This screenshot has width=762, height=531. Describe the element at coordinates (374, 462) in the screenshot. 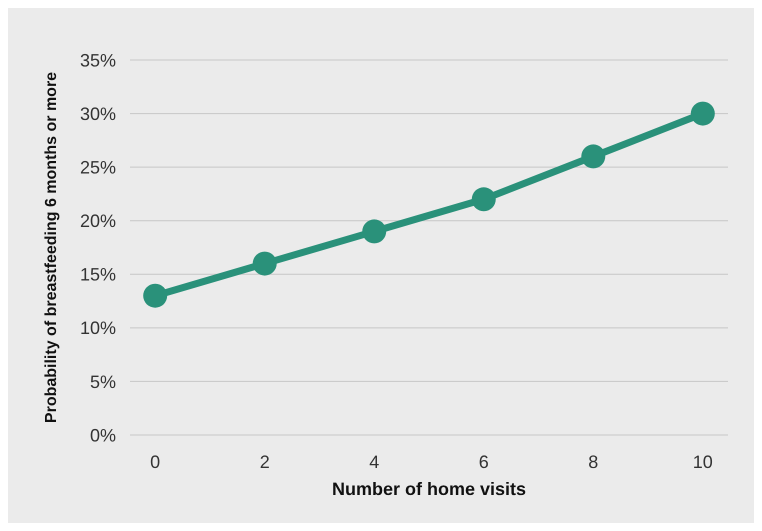

I see `x-tick-label: 4` at that location.